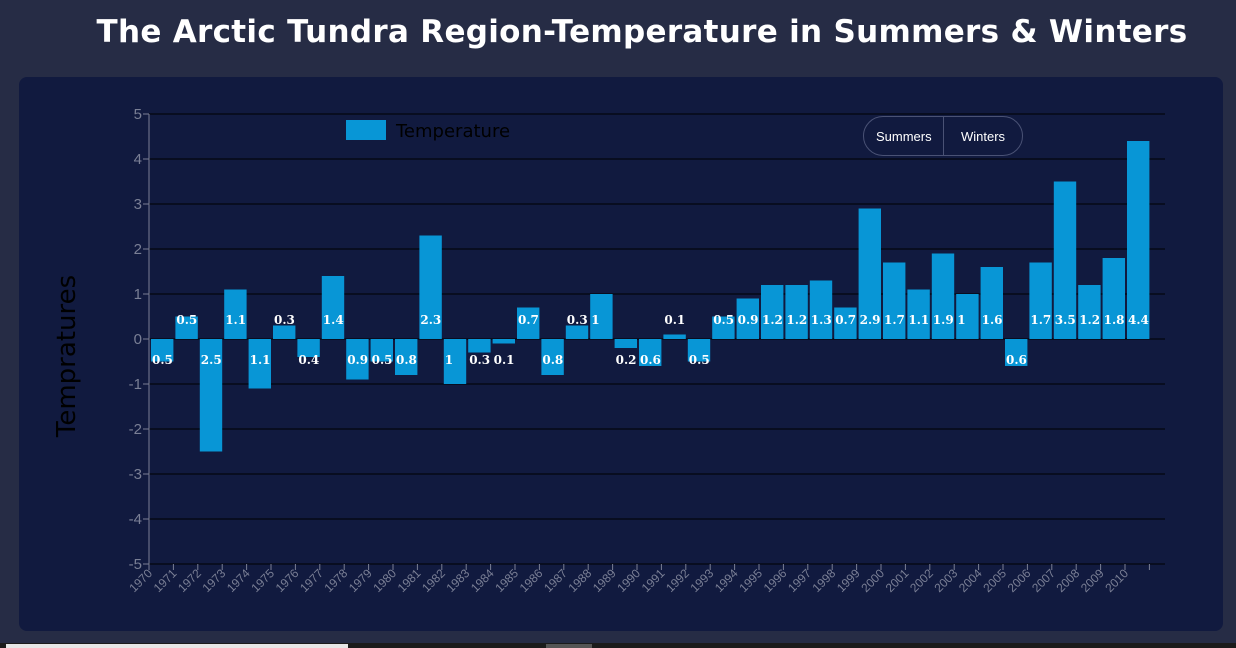  What do you see at coordinates (569, 646) in the screenshot?
I see `scrollbar-thumb` at bounding box center [569, 646].